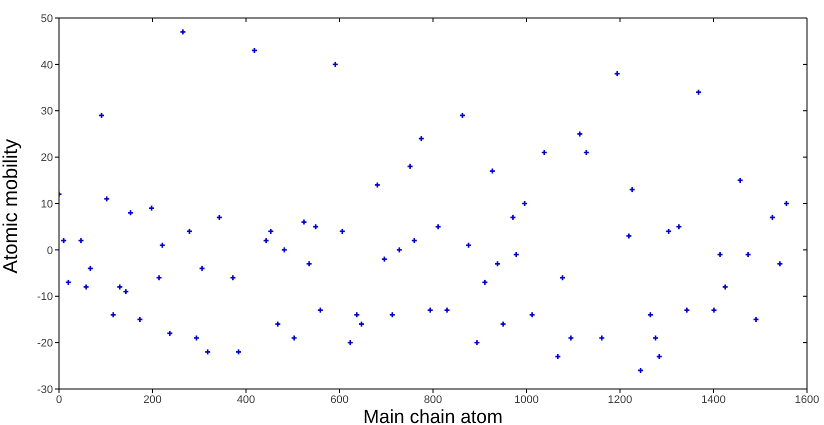 This screenshot has height=425, width=824. Describe the element at coordinates (152, 400) in the screenshot. I see `x-tick-label: 200` at that location.